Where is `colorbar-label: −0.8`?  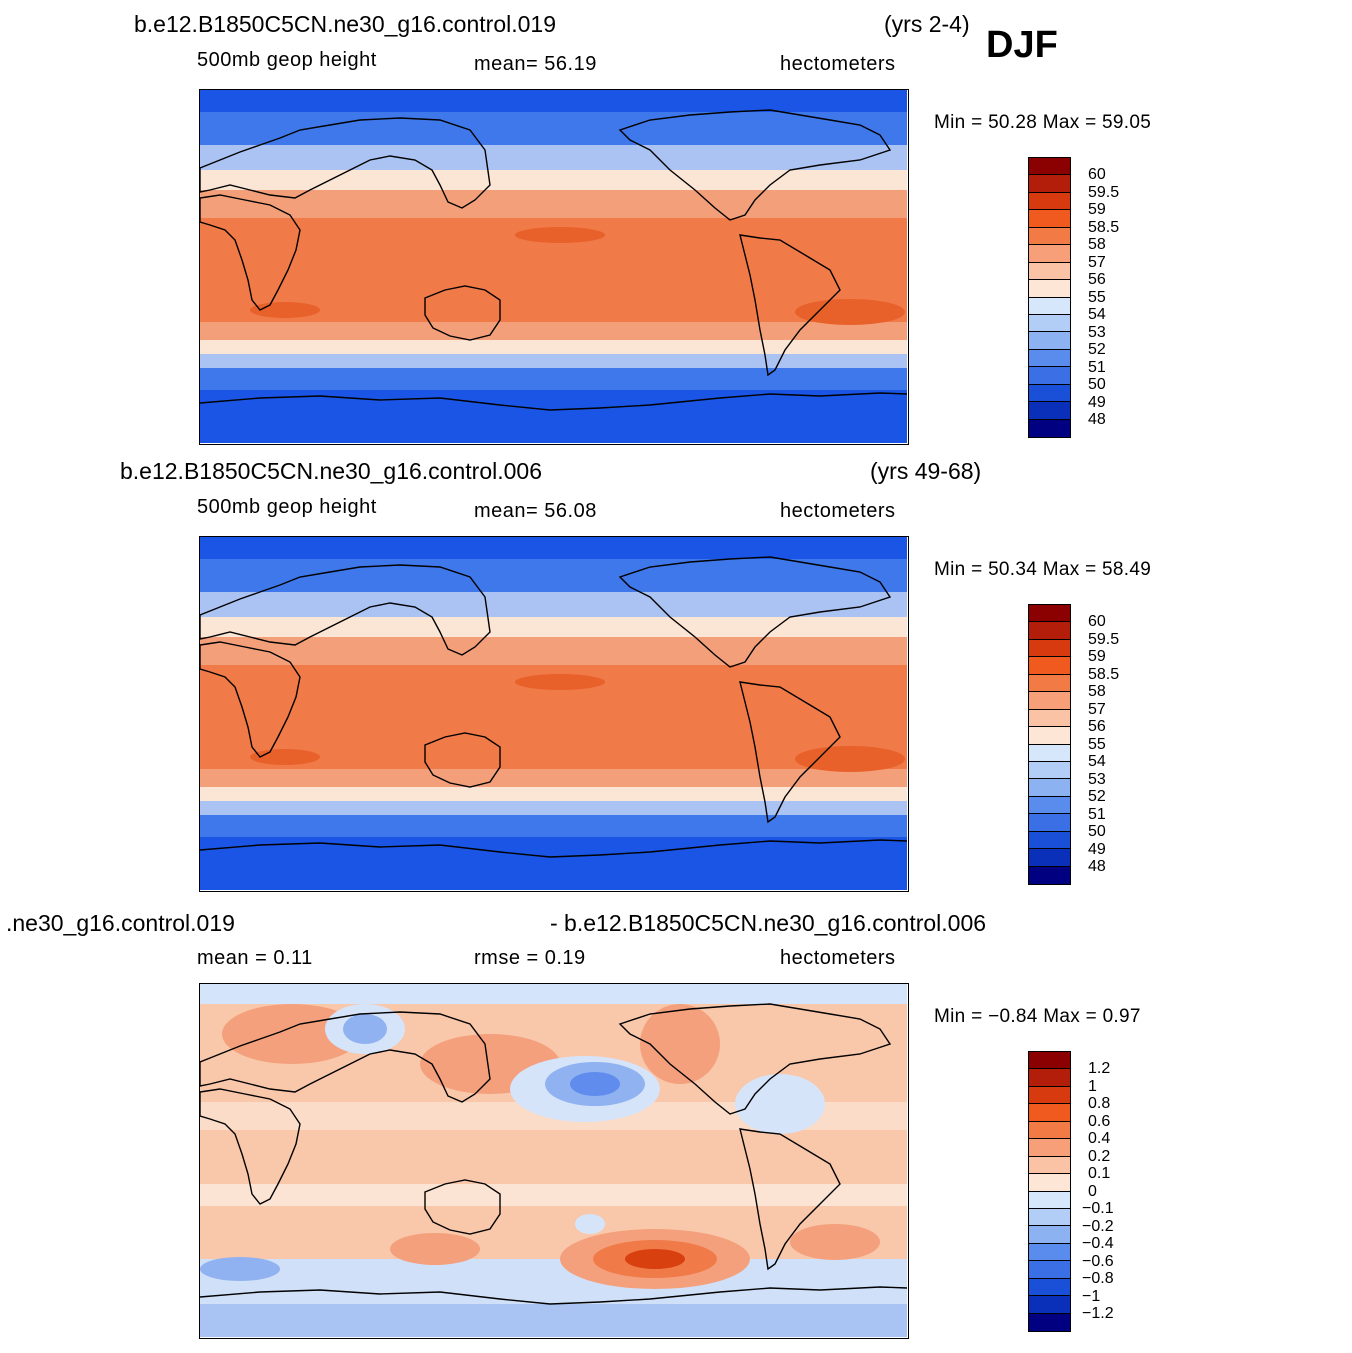
colorbar-label: −0.8 is located at coordinates (1098, 1278).